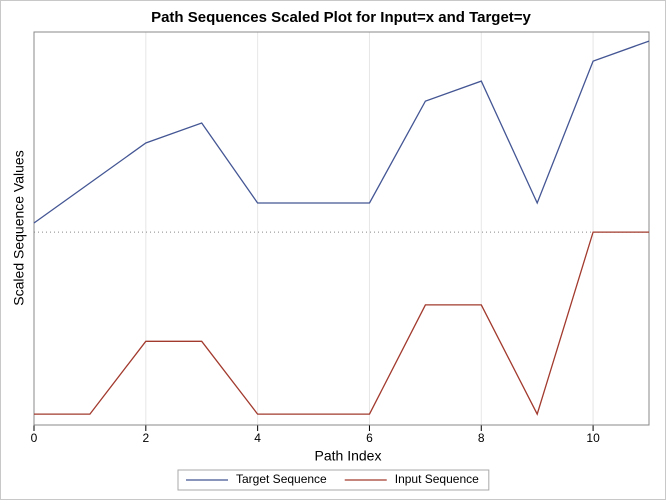 This screenshot has height=500, width=666. I want to click on legend-box, so click(333, 480).